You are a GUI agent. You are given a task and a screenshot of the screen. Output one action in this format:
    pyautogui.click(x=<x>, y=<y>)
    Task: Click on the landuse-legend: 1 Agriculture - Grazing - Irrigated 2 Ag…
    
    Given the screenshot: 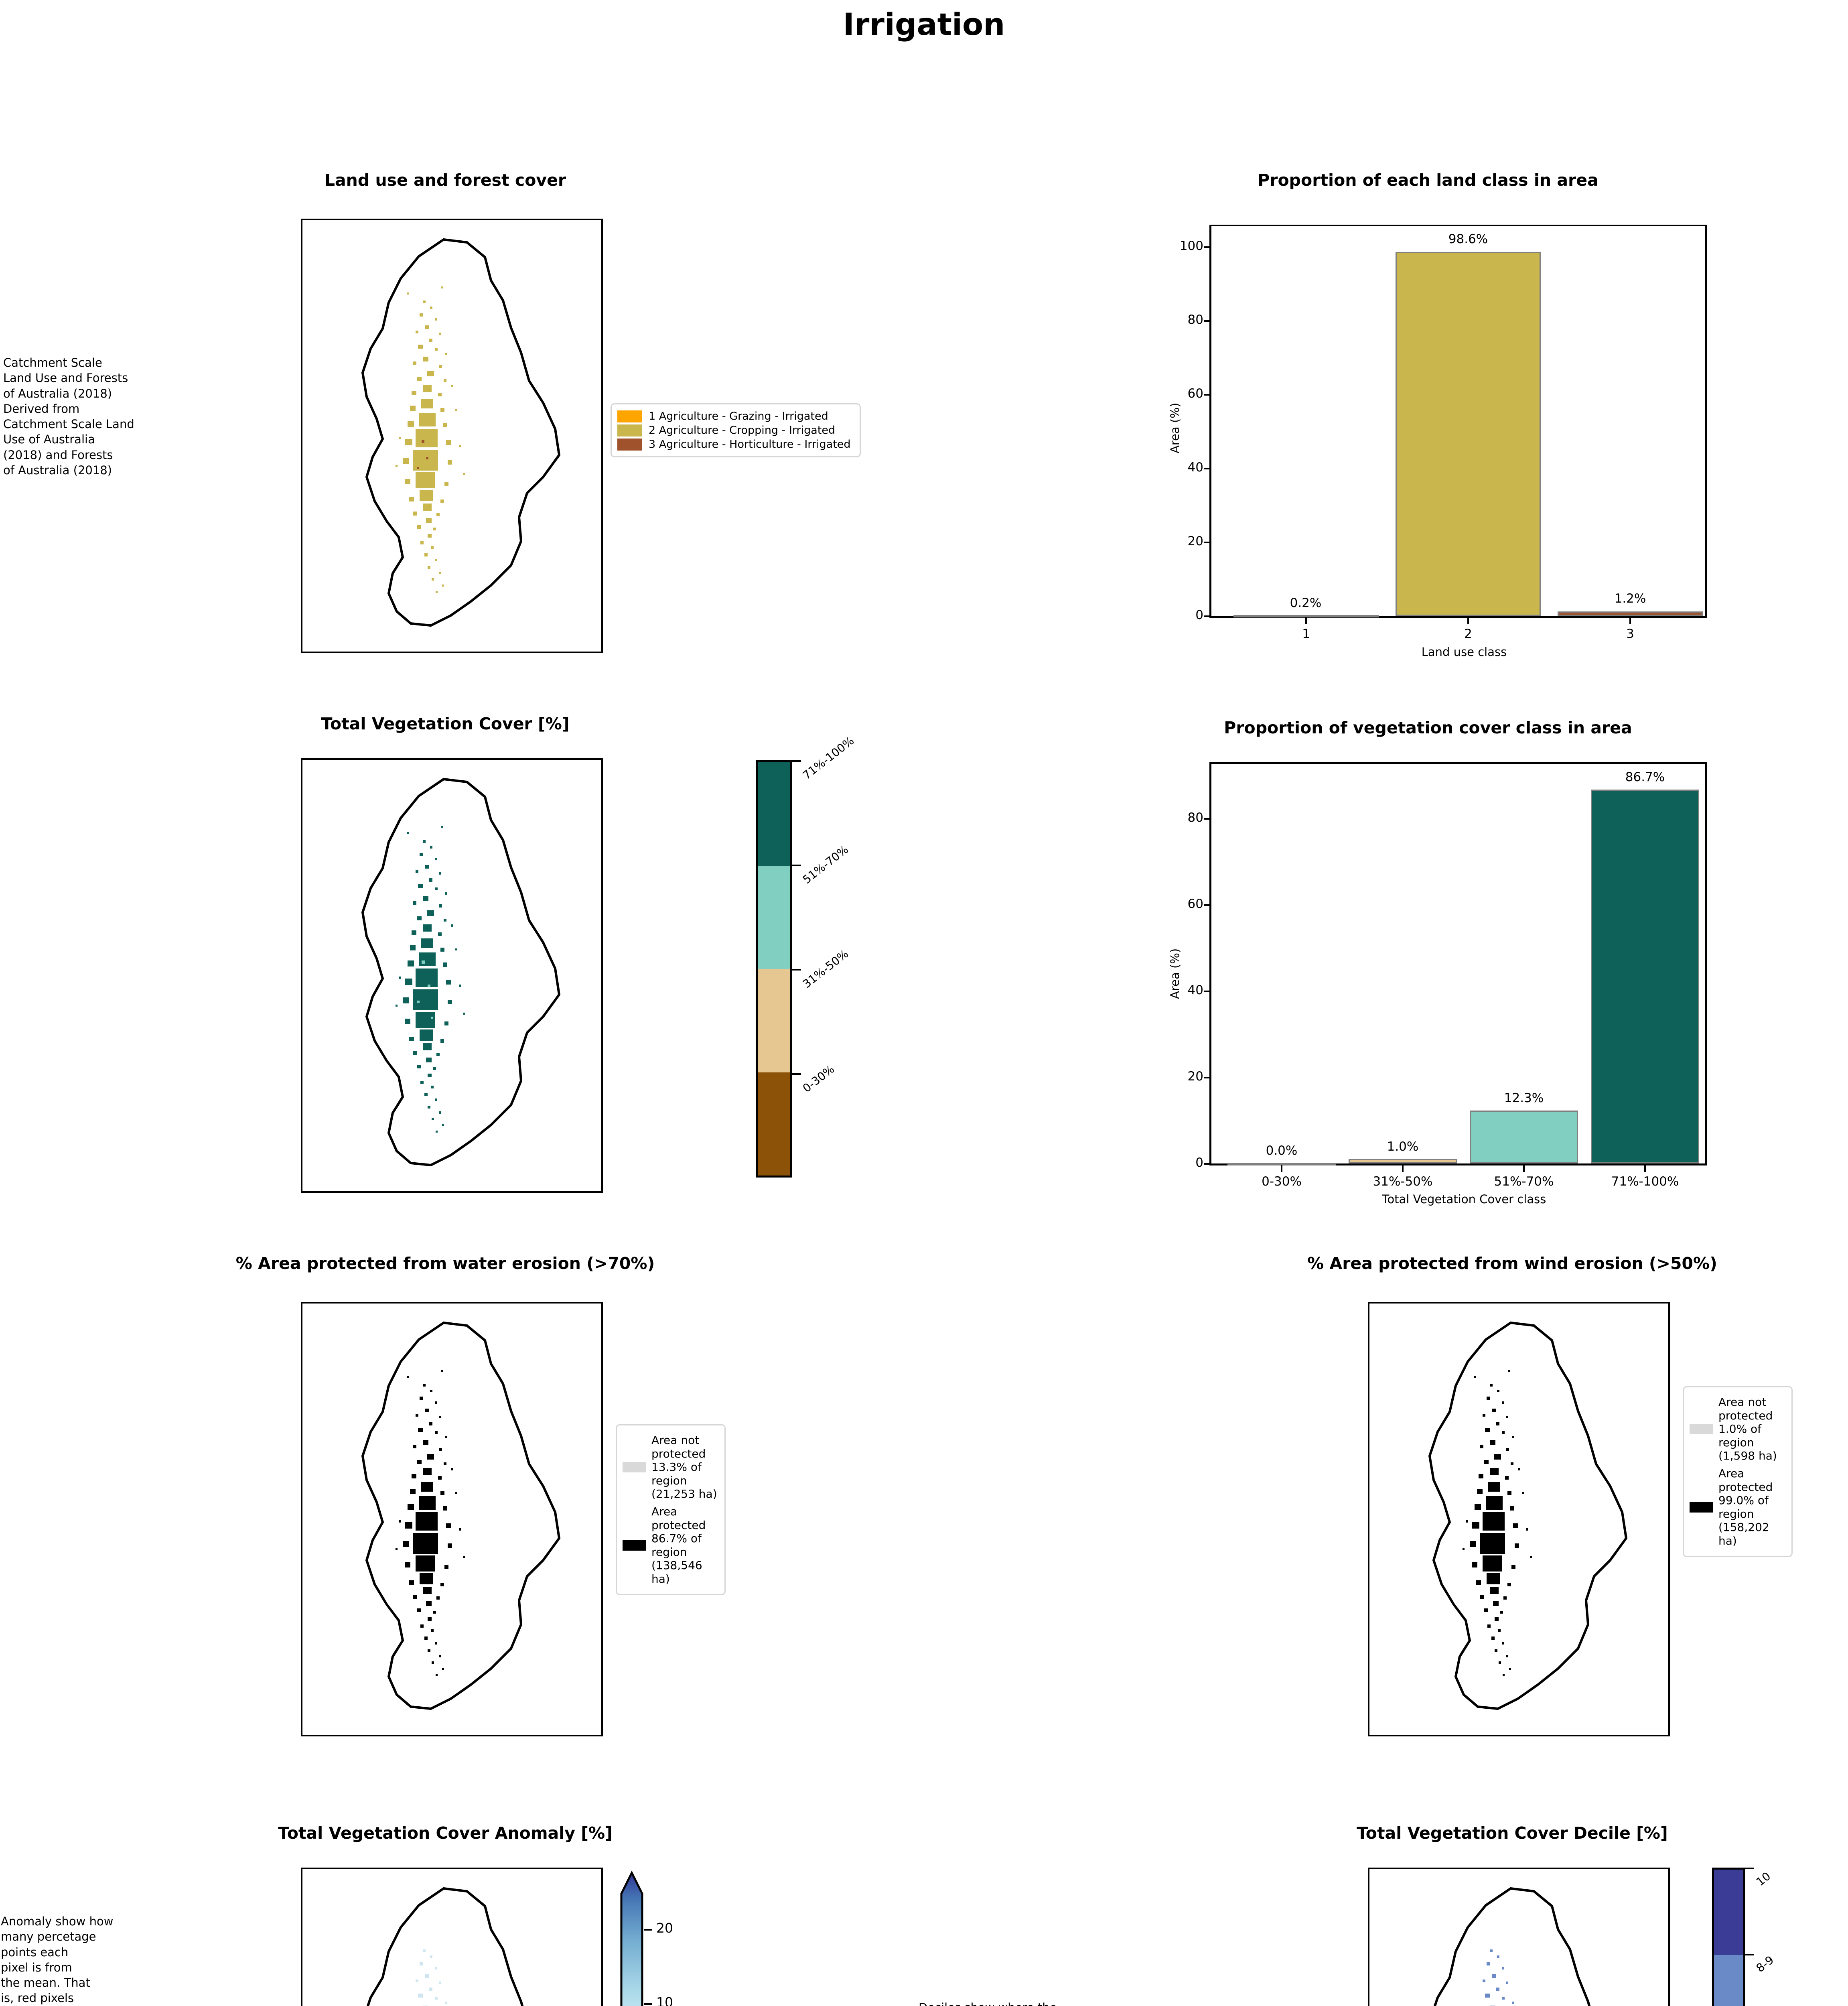 What is the action you would take?
    pyautogui.click(x=736, y=430)
    